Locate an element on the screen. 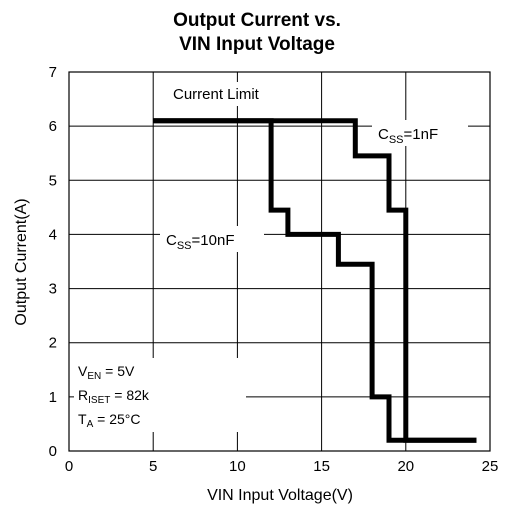  x-tick-label: 25 is located at coordinates (490, 466).